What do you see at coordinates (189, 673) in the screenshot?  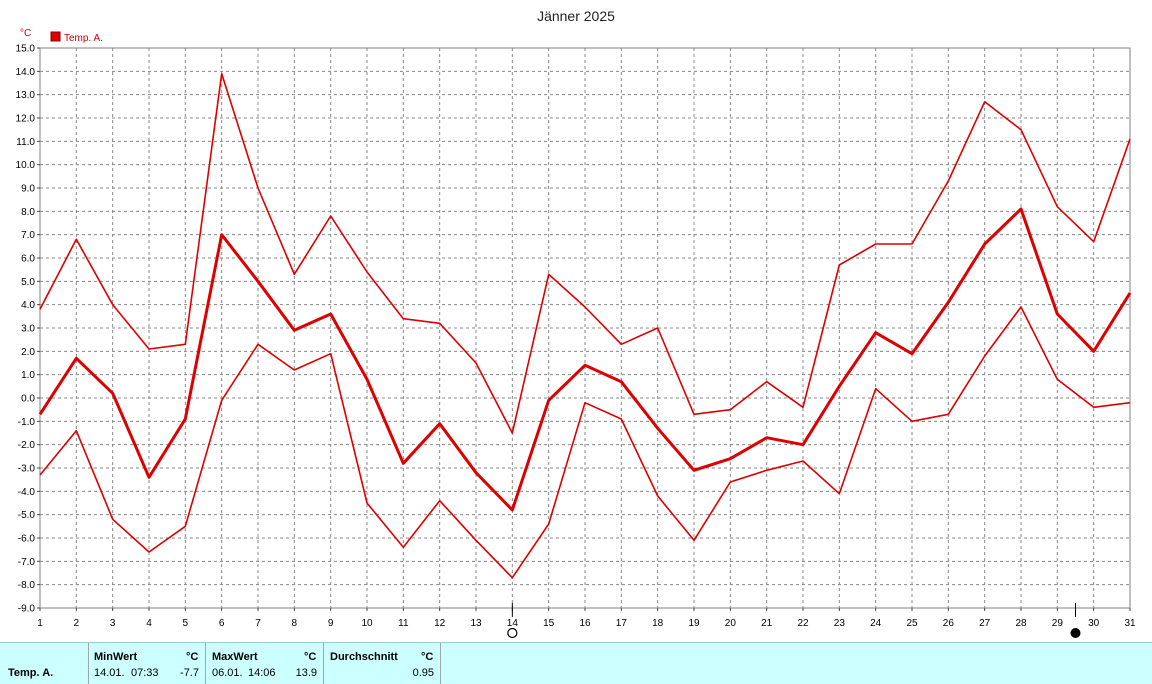 I see `min-value: -7.7` at bounding box center [189, 673].